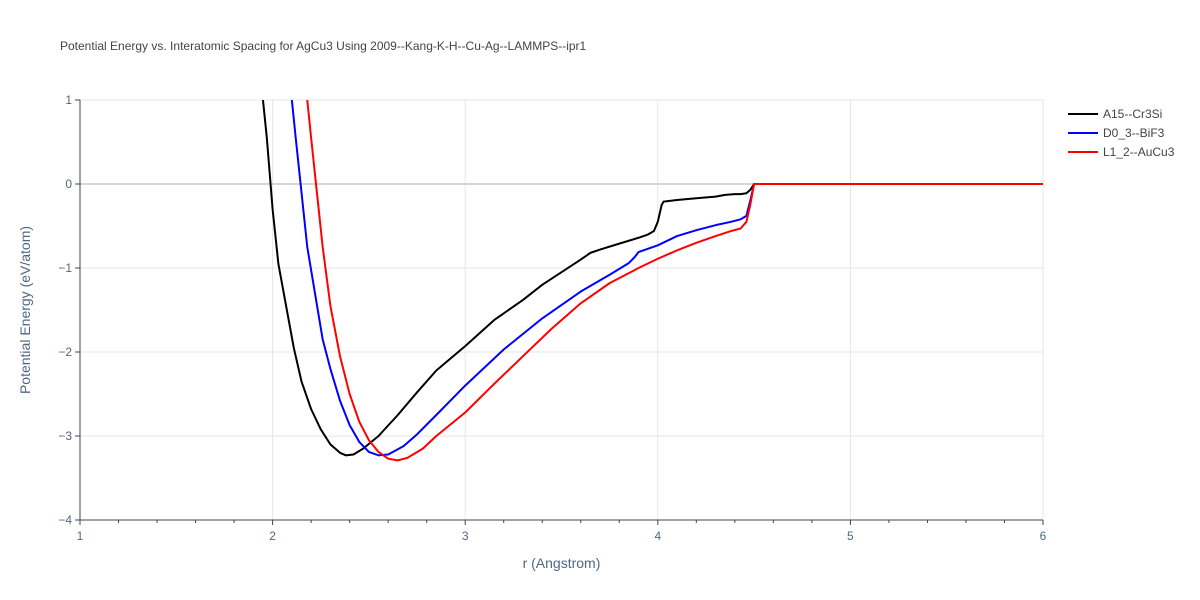 Image resolution: width=1200 pixels, height=600 pixels. I want to click on x-tick-label: 3, so click(465, 536).